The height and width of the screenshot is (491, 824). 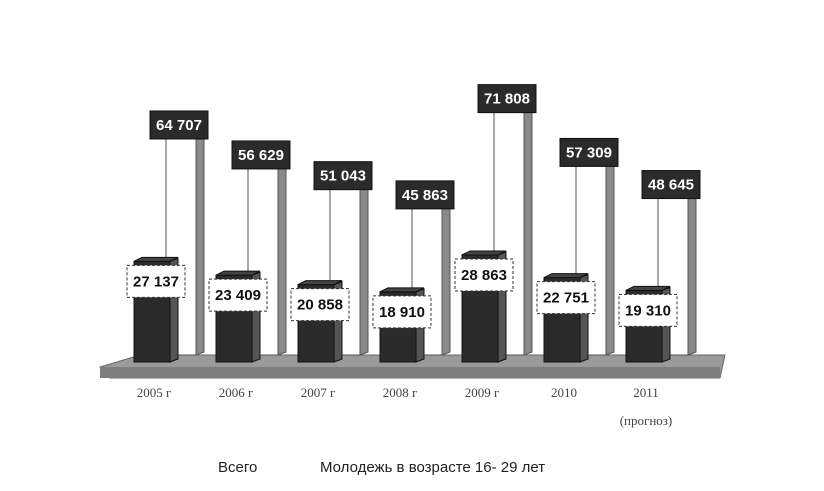 I want to click on data-label-youth-6: 19 310, so click(x=648, y=310).